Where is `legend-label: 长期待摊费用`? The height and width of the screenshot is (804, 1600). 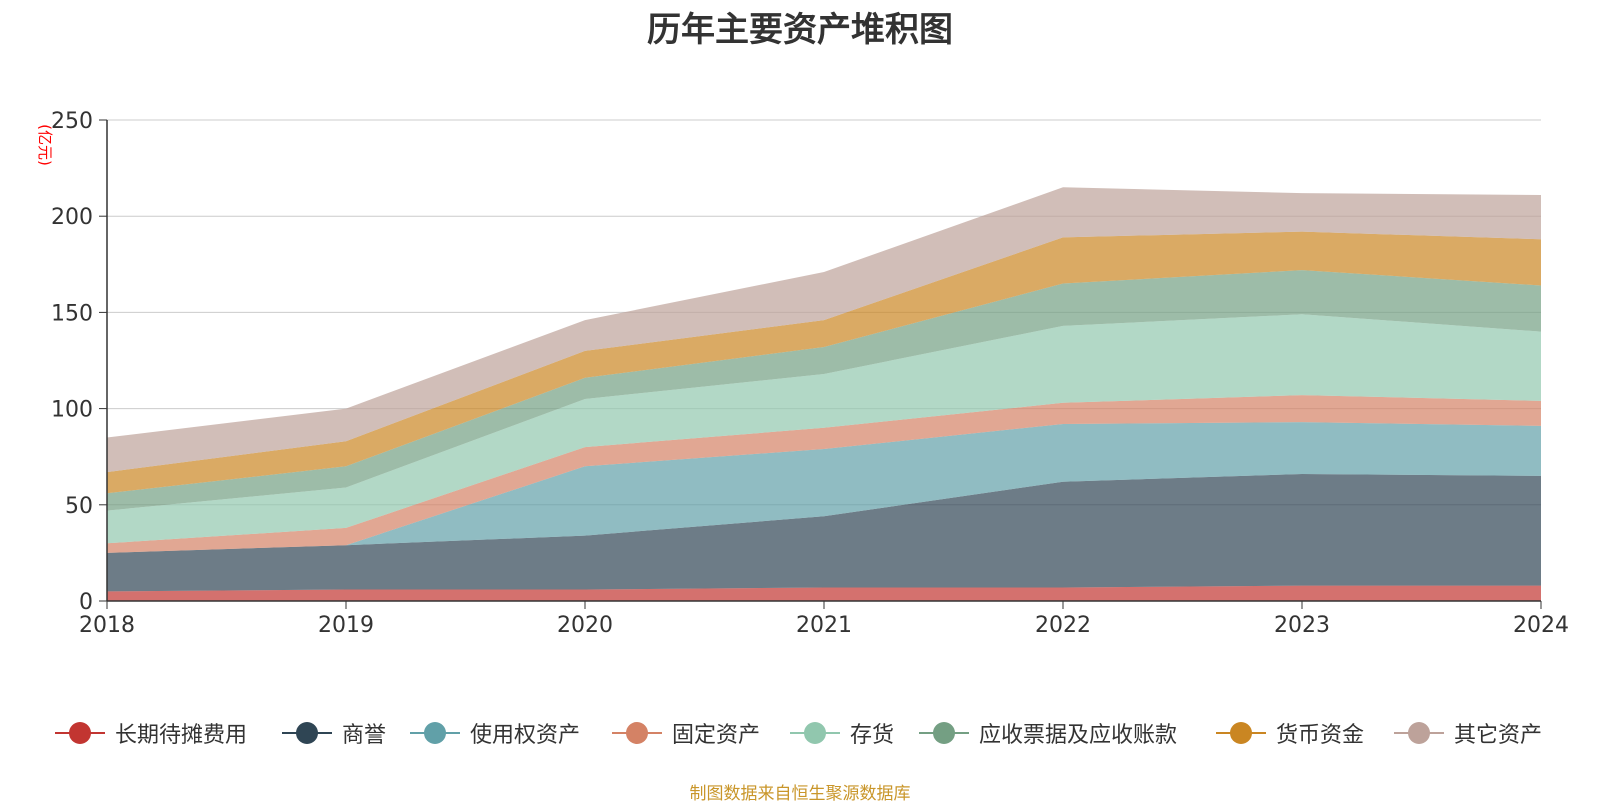
legend-label: 长期待摊费用 is located at coordinates (181, 735).